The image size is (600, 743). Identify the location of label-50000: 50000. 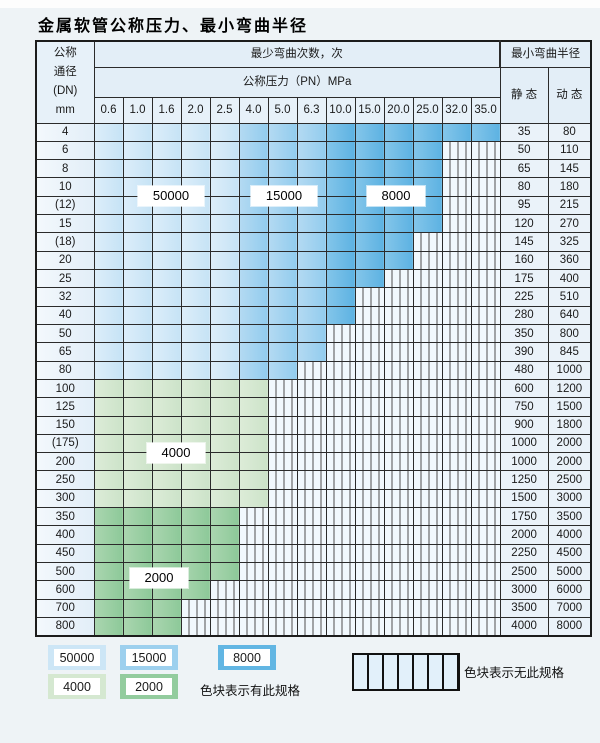
(171, 196).